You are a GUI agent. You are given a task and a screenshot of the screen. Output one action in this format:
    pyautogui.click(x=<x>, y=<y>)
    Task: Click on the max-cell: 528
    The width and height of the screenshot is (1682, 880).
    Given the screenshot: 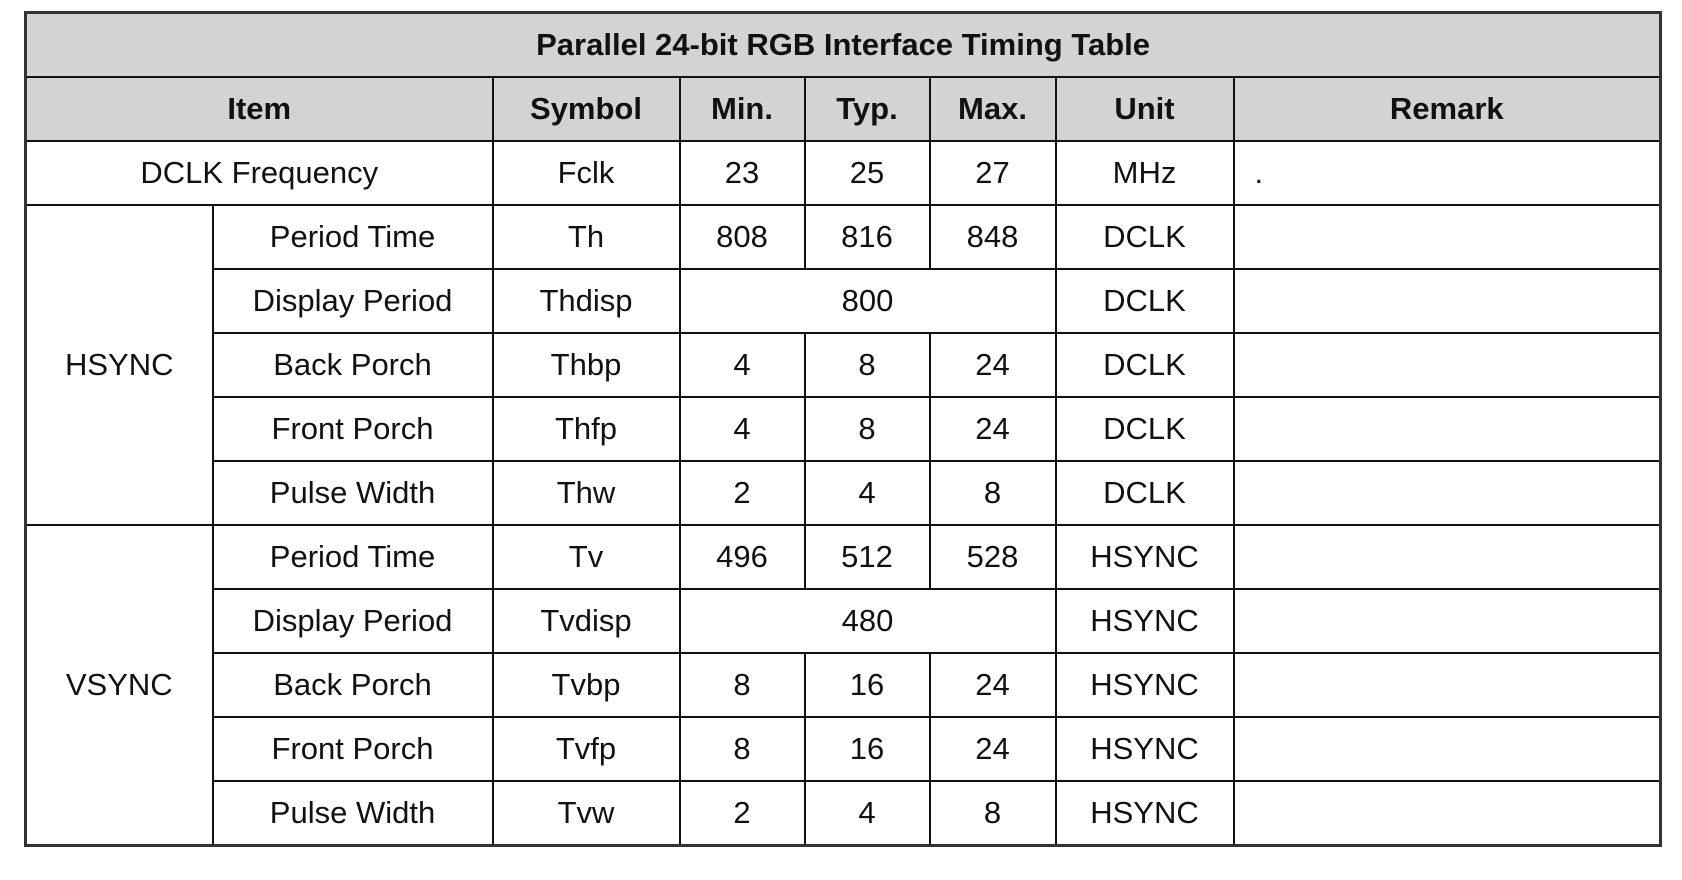 What is the action you would take?
    pyautogui.click(x=992, y=557)
    